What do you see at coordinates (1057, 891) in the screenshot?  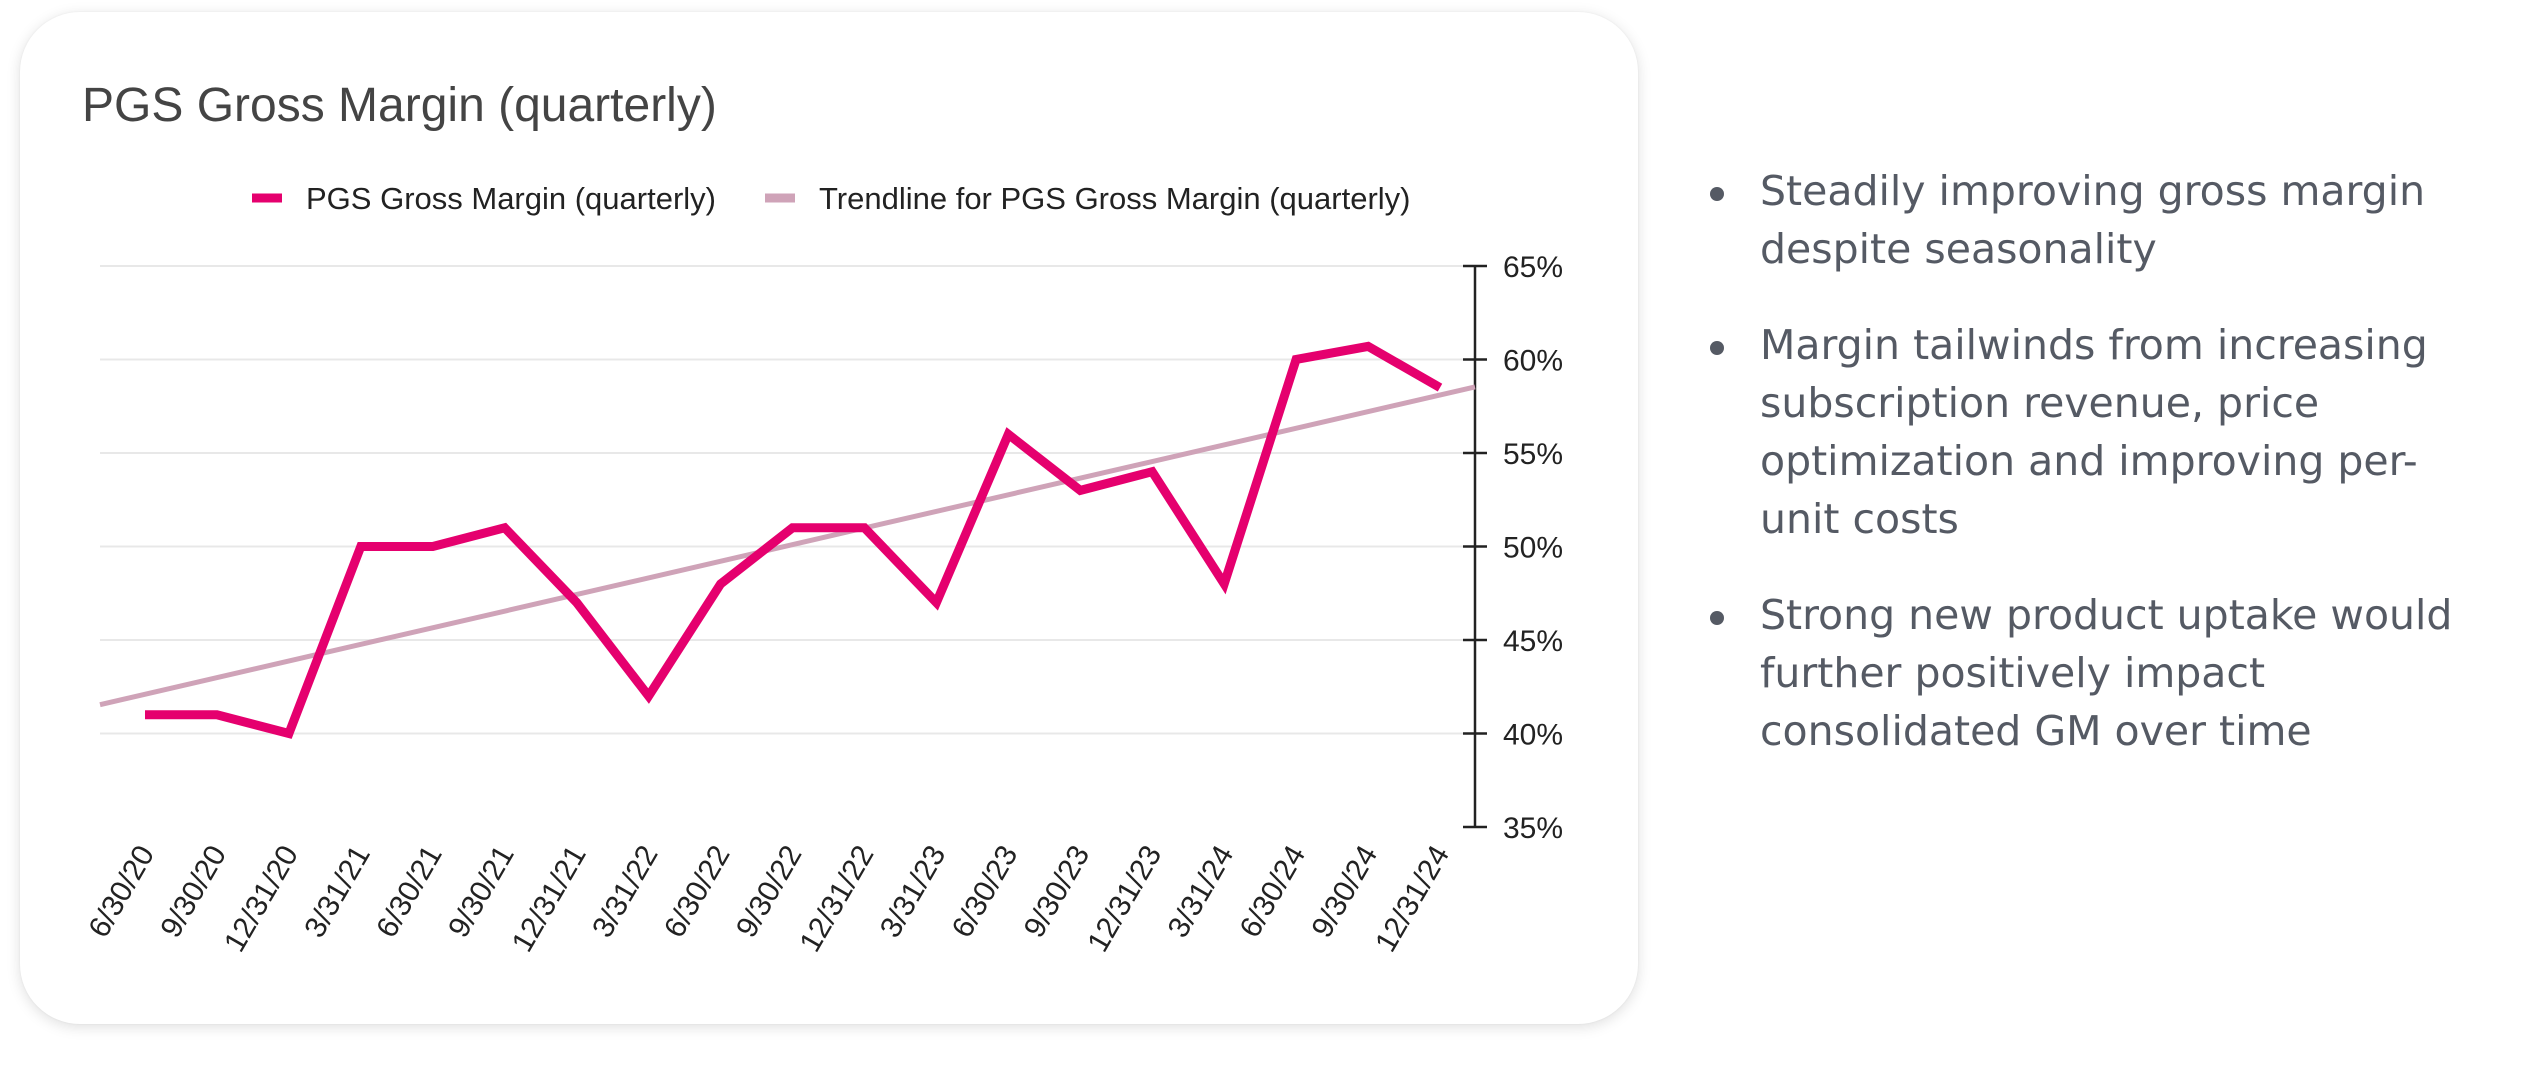 I see `x-tick-label: 9/30/23` at bounding box center [1057, 891].